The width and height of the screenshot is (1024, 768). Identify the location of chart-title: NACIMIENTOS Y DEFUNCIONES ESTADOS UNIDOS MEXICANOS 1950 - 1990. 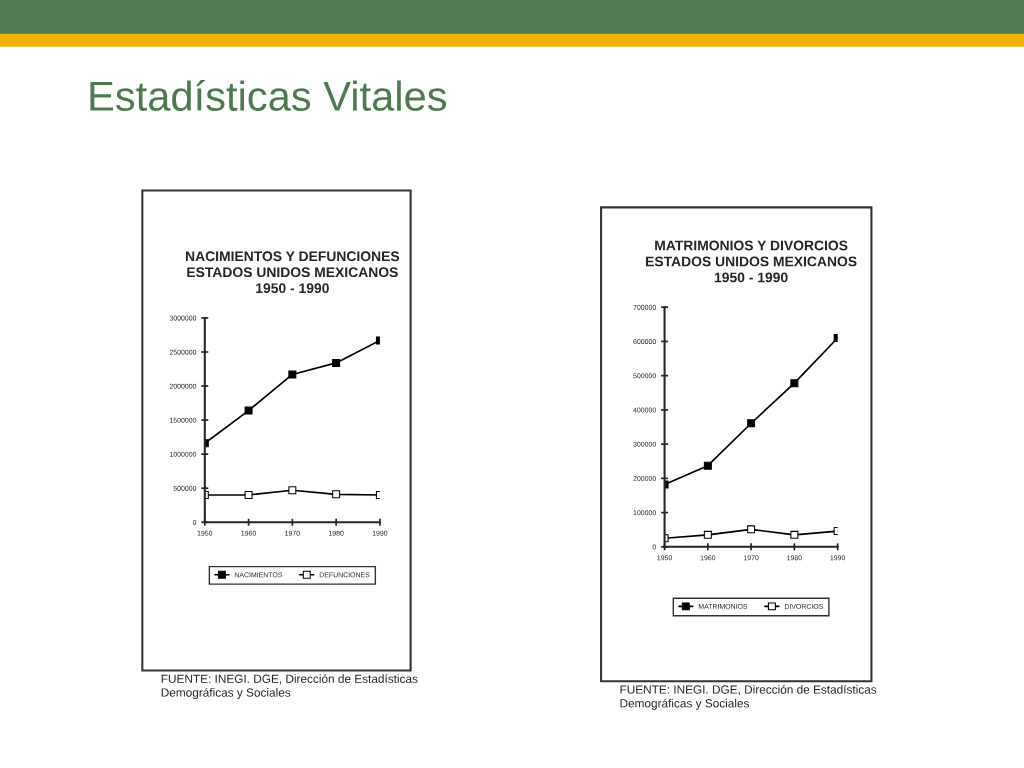
(293, 272).